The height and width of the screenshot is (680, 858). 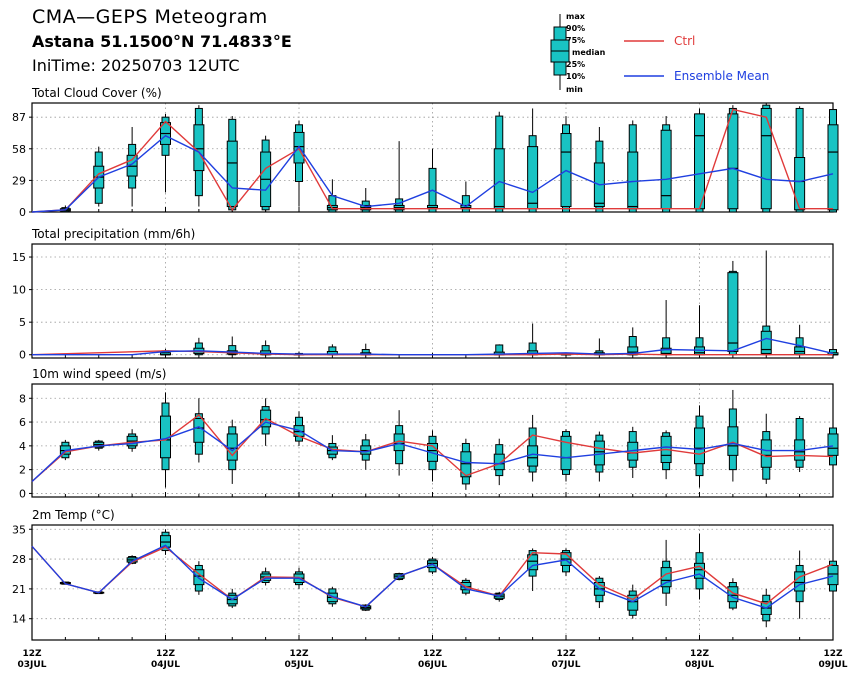 What do you see at coordinates (99, 374) in the screenshot?
I see `panel-title: 10m wind speed (m/s)` at bounding box center [99, 374].